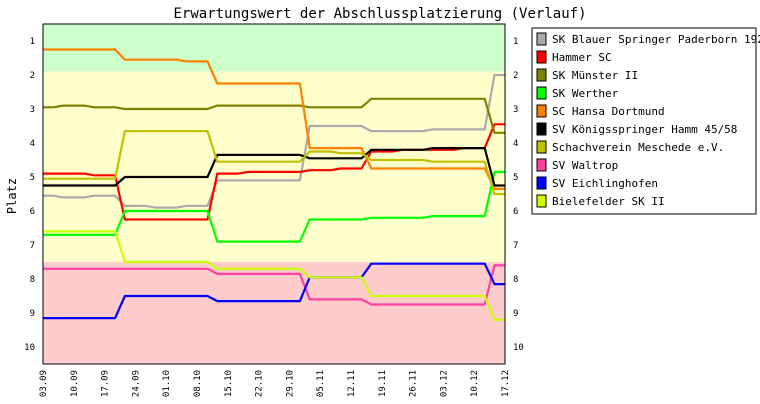  Describe the element at coordinates (229, 383) in the screenshot. I see `x-tick-6: 15.10` at that location.